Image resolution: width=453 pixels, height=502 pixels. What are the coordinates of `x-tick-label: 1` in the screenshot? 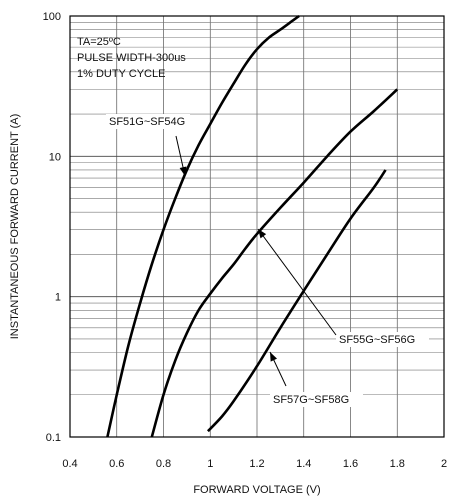 It's located at (210, 464).